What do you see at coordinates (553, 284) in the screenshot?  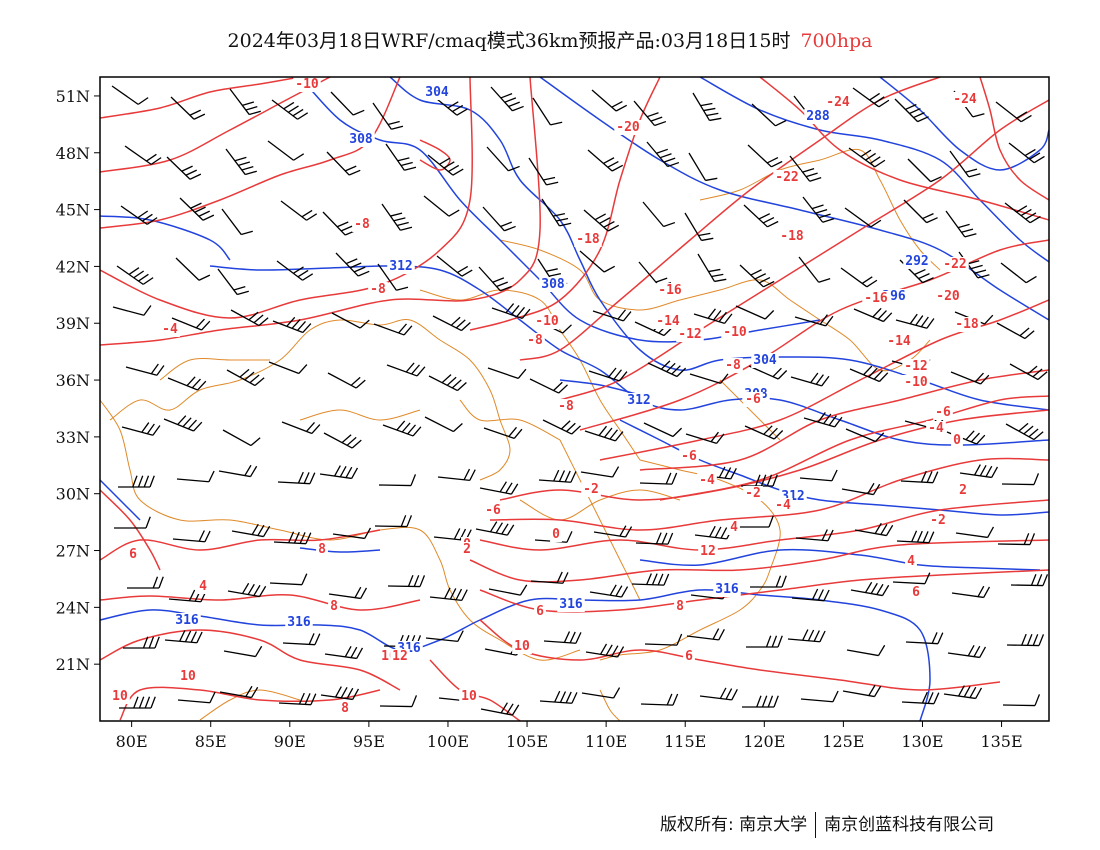 I see `height-label: 308` at bounding box center [553, 284].